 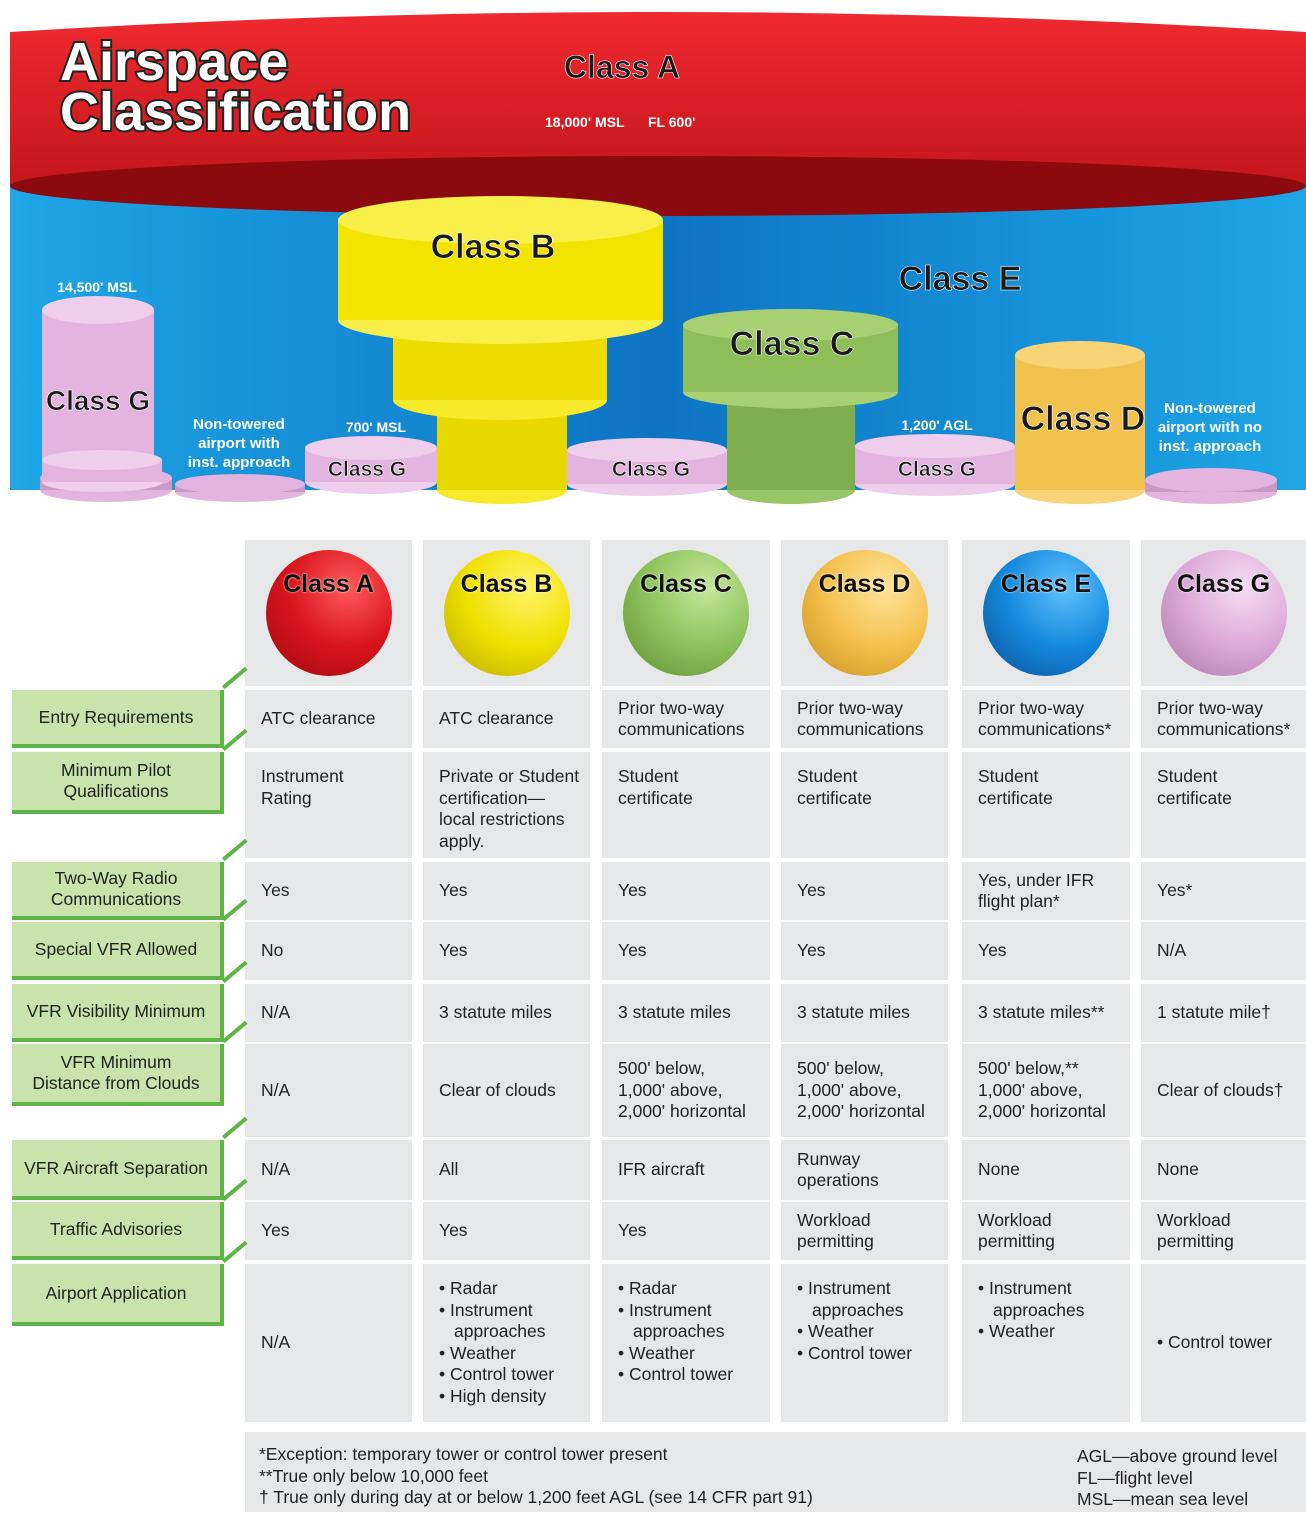 I want to click on table-cell: 3 statute miles, so click(x=686, y=1013).